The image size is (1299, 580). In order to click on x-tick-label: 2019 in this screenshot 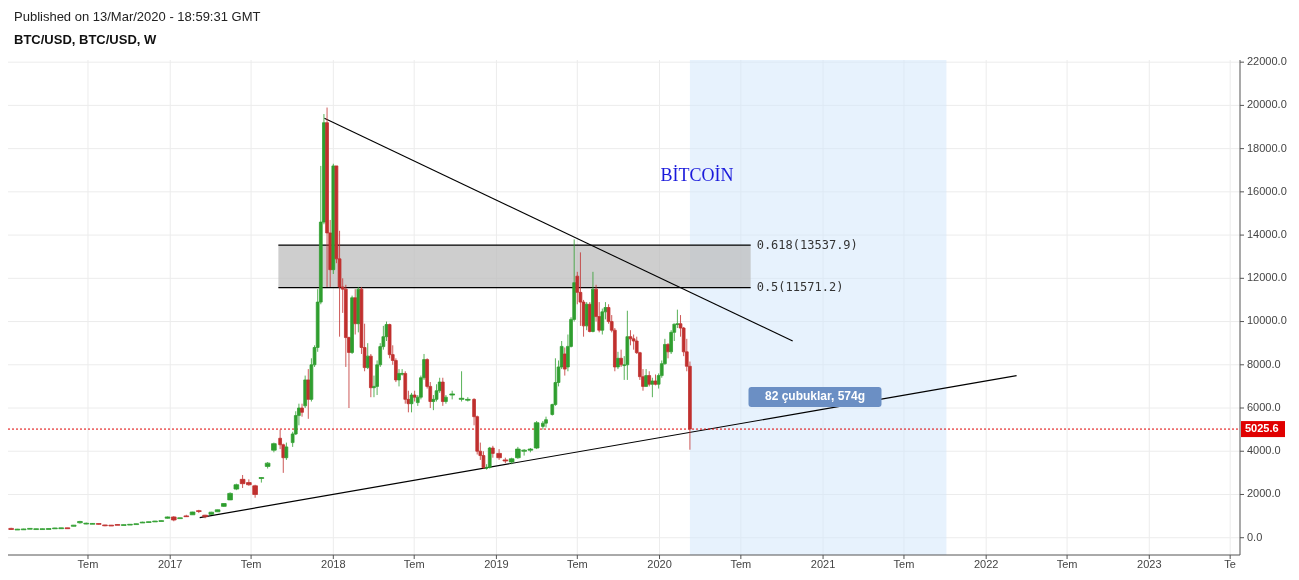, I will do `click(496, 564)`.